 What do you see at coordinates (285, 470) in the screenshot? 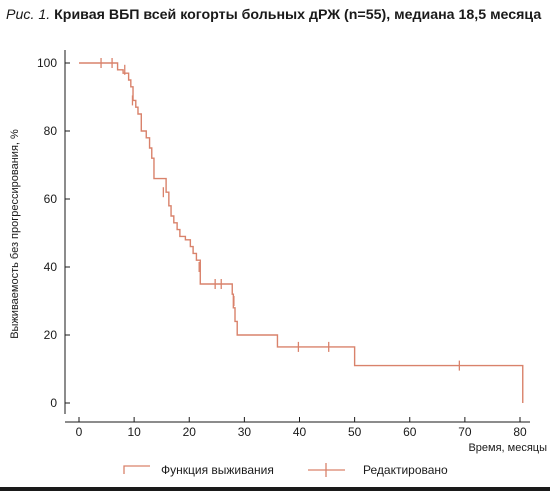
I see `legend: Функция выживания Редактировано` at bounding box center [285, 470].